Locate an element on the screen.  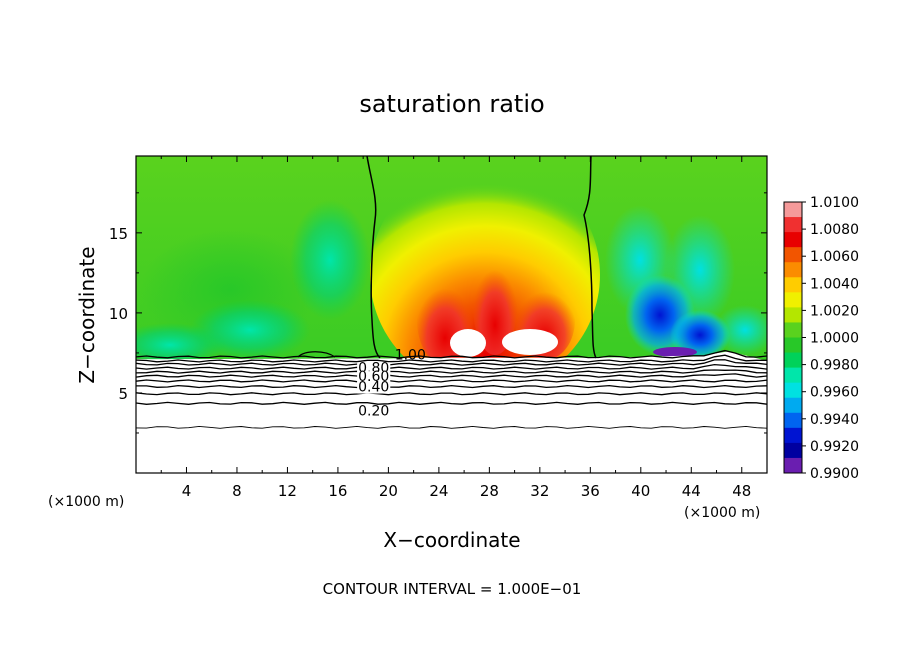
contour-label: 1.00 is located at coordinates (410, 356).